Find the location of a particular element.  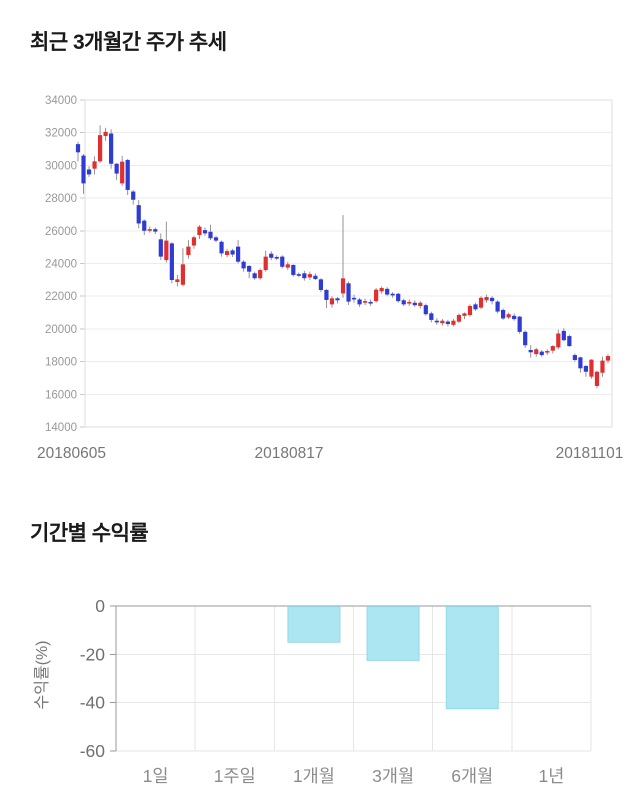

price-chart-title: 최근 3개월간 주가 추세 is located at coordinates (128, 42).